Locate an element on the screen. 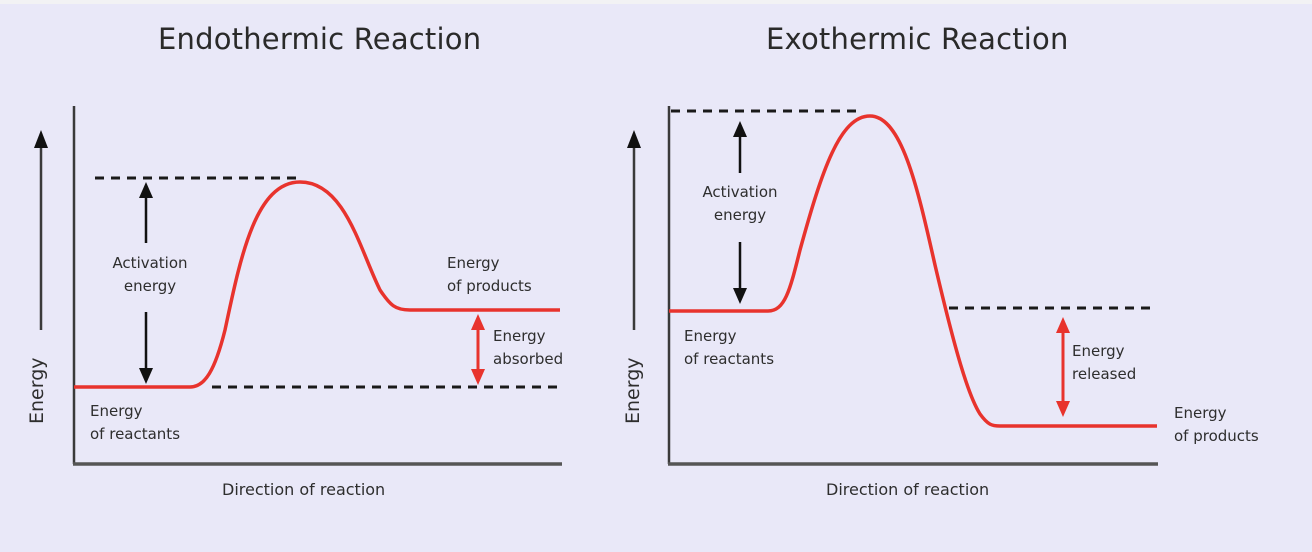 This screenshot has height=552, width=1312. top-strip is located at coordinates (656, 2).